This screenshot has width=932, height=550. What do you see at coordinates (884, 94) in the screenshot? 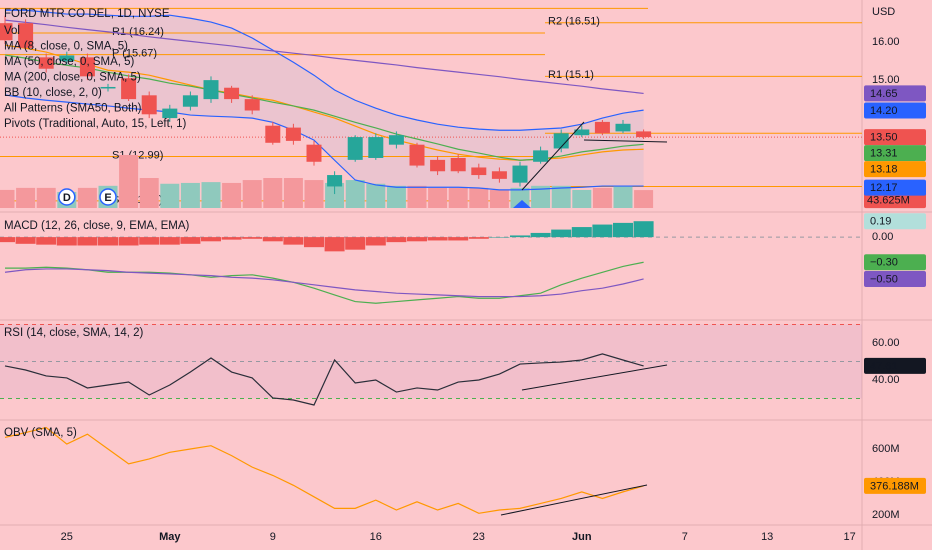
I see `price-badge-label: 14.65` at bounding box center [884, 94].